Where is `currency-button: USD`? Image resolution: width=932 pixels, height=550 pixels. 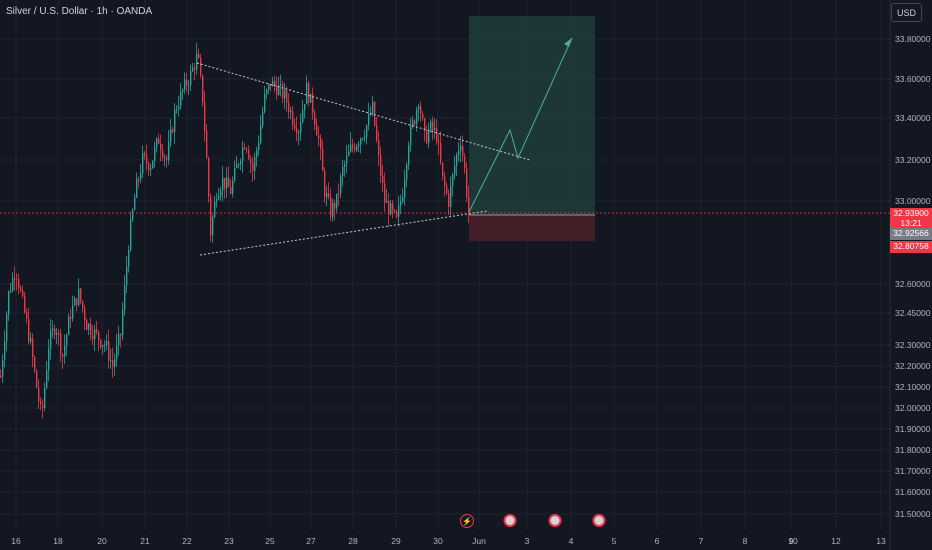 currency-button: USD is located at coordinates (906, 12).